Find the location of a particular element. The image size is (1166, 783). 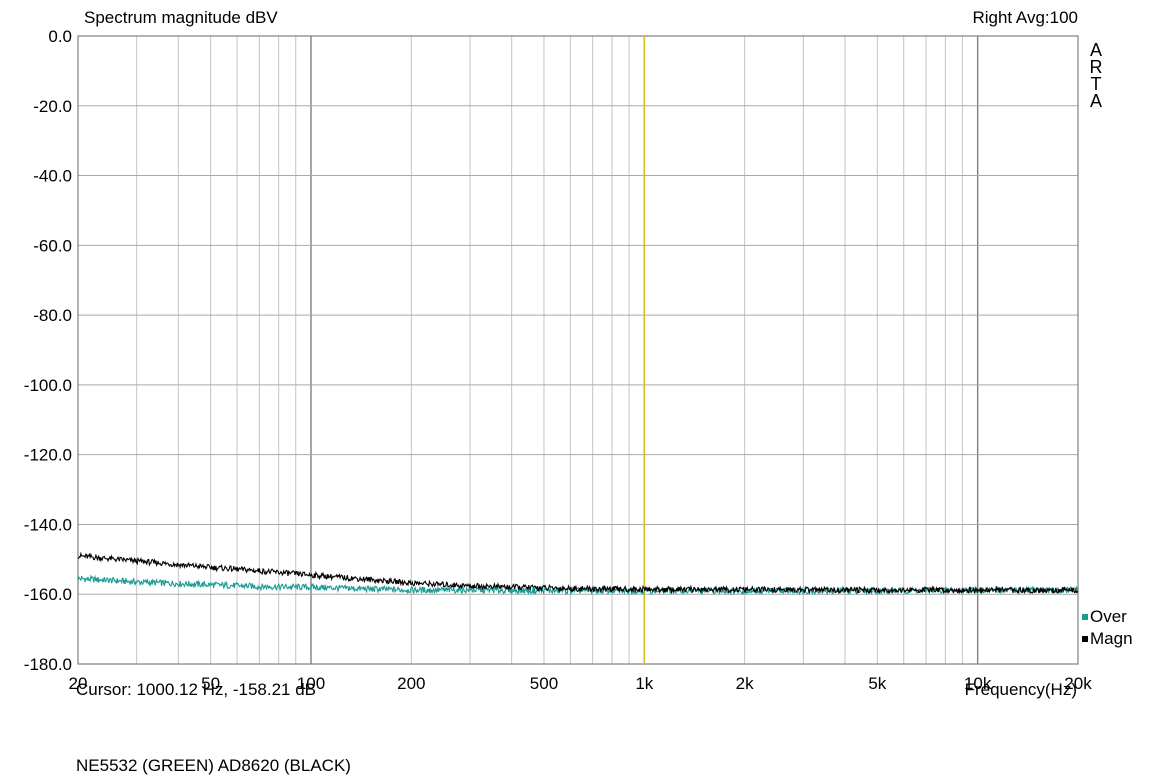

x-tick-label: 20k is located at coordinates (1078, 683).